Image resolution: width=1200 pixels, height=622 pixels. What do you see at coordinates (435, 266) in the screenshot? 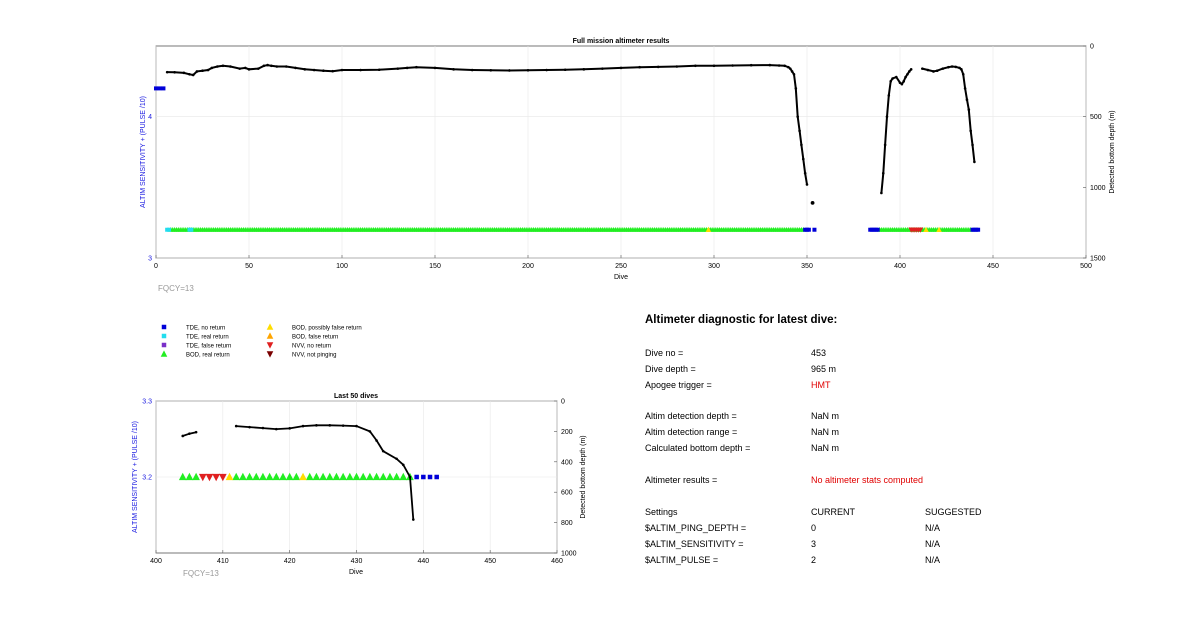
I see `x-tick-label: 150` at bounding box center [435, 266].